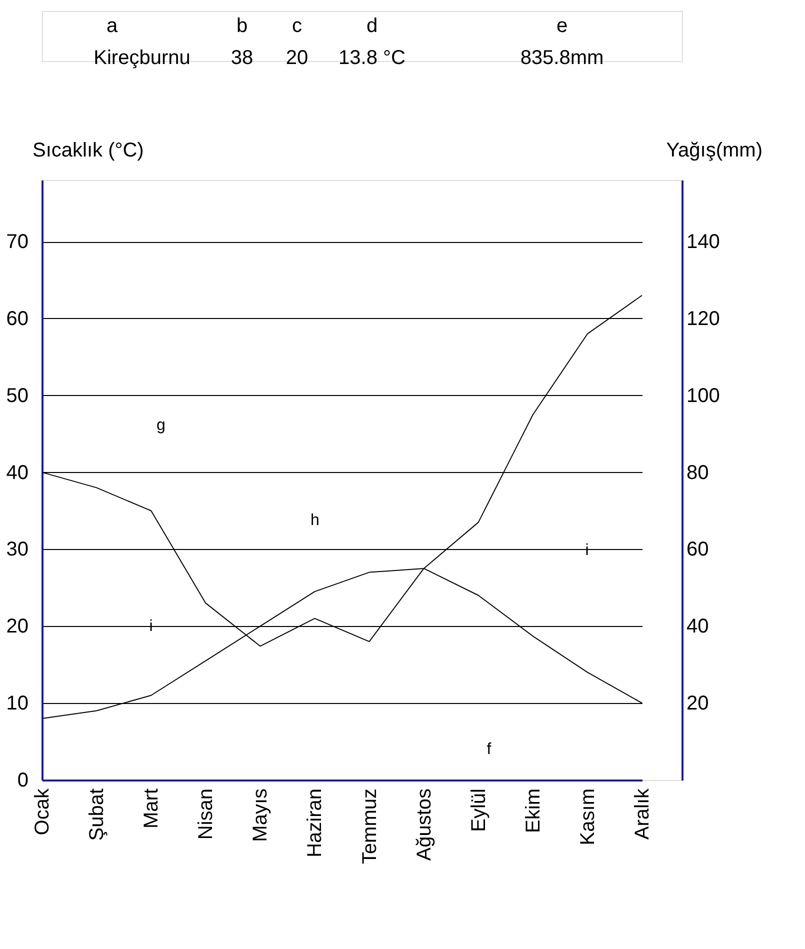 The image size is (805, 949). Describe the element at coordinates (697, 473) in the screenshot. I see `y2-tick-label: 80` at that location.